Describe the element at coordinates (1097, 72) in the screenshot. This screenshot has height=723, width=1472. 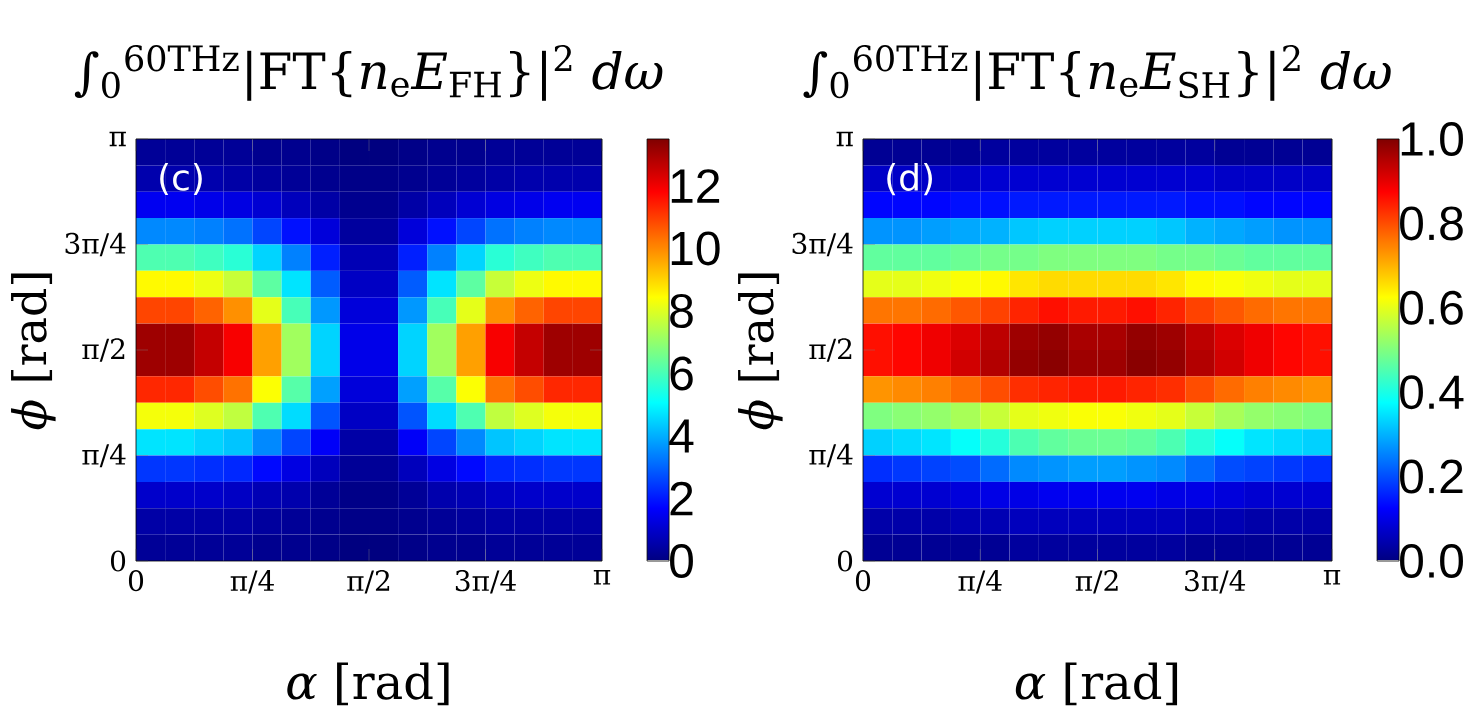
I see `chart-title: ∫$_{0}$$^{60THz}$|FT{n$_{e}$E$_{SH}$}|$^{2}$ dω` at that location.